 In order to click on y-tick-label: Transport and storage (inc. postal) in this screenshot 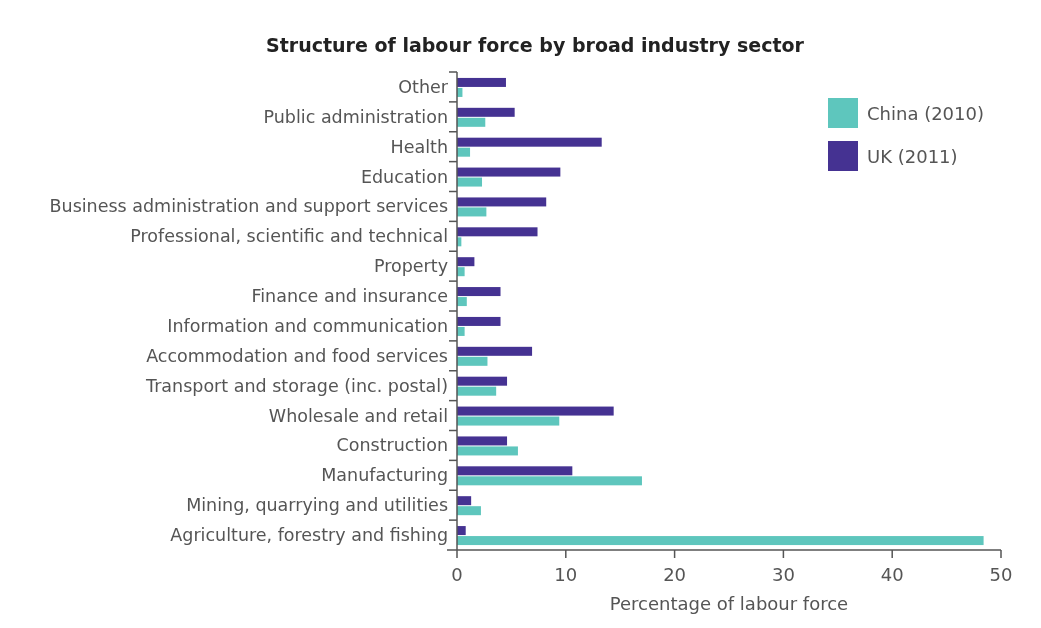, I will do `click(296, 385)`.